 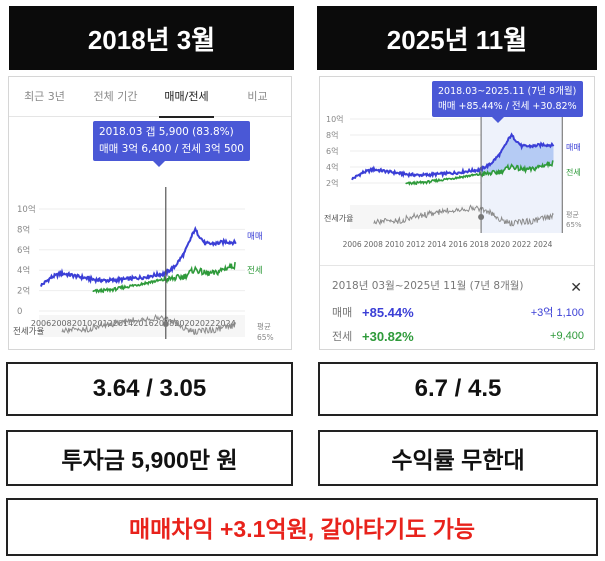 I want to click on summary-sale-label: 매매, so click(x=342, y=312).